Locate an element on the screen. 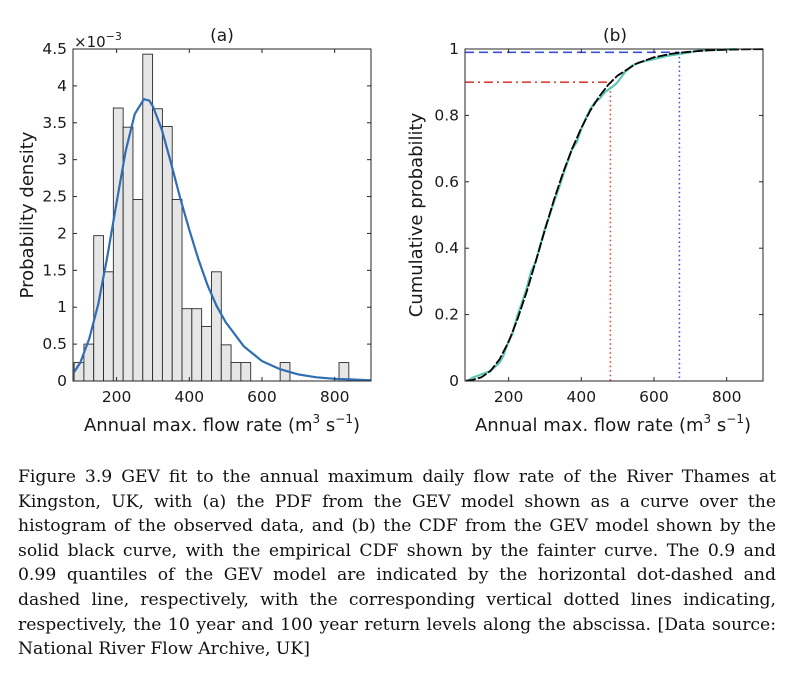 The image size is (794, 700). panel-a-x-tick-label: 800 is located at coordinates (335, 397).